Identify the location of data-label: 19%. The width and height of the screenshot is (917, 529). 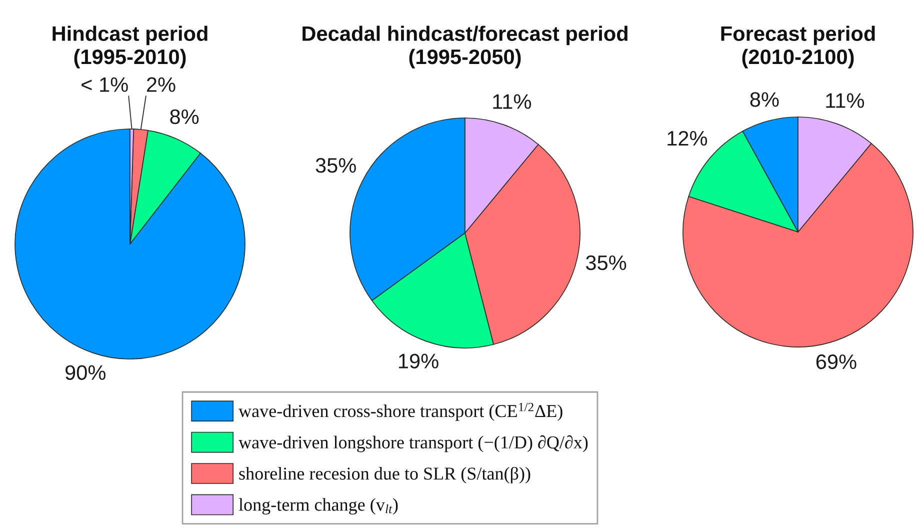
(418, 361).